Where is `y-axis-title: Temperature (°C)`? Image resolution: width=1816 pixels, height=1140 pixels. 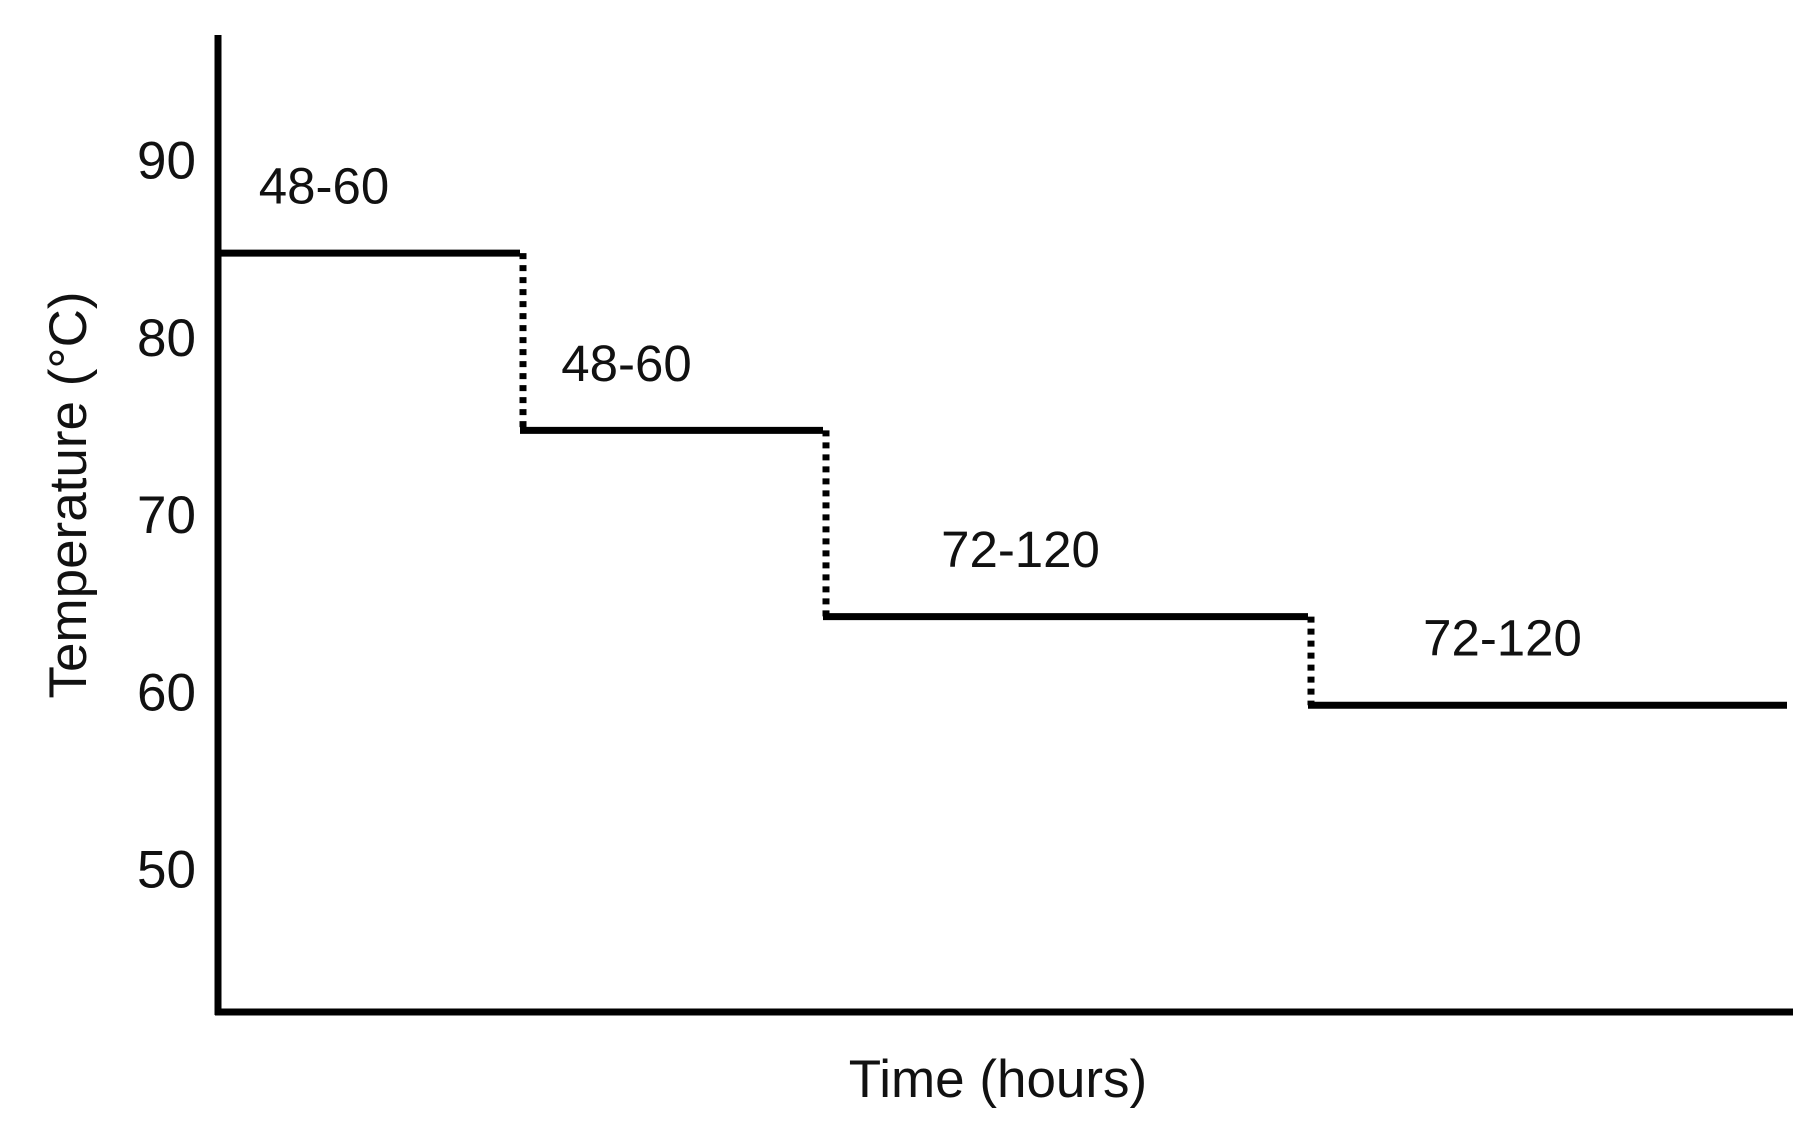
y-axis-title: Temperature (°C) is located at coordinates (68, 494).